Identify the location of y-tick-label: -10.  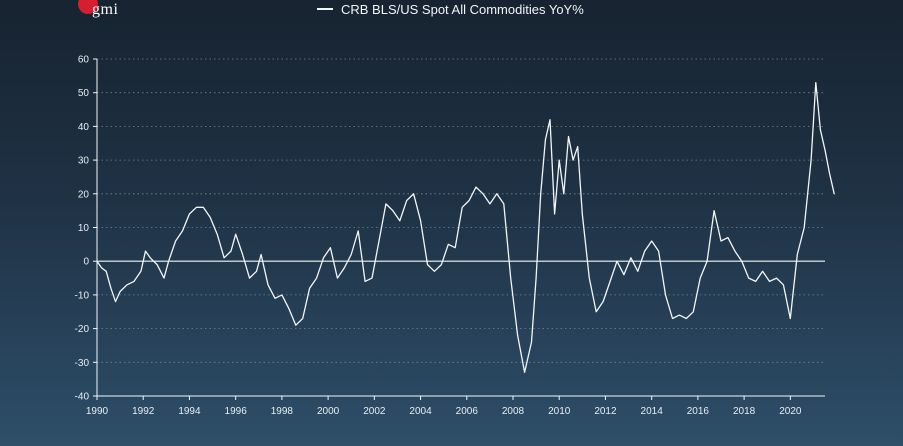
(82, 295).